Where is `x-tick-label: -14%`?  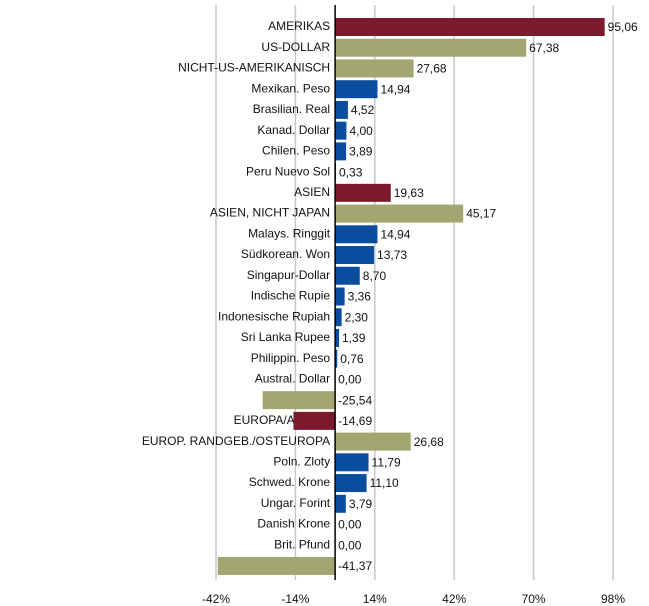 x-tick-label: -14% is located at coordinates (295, 599).